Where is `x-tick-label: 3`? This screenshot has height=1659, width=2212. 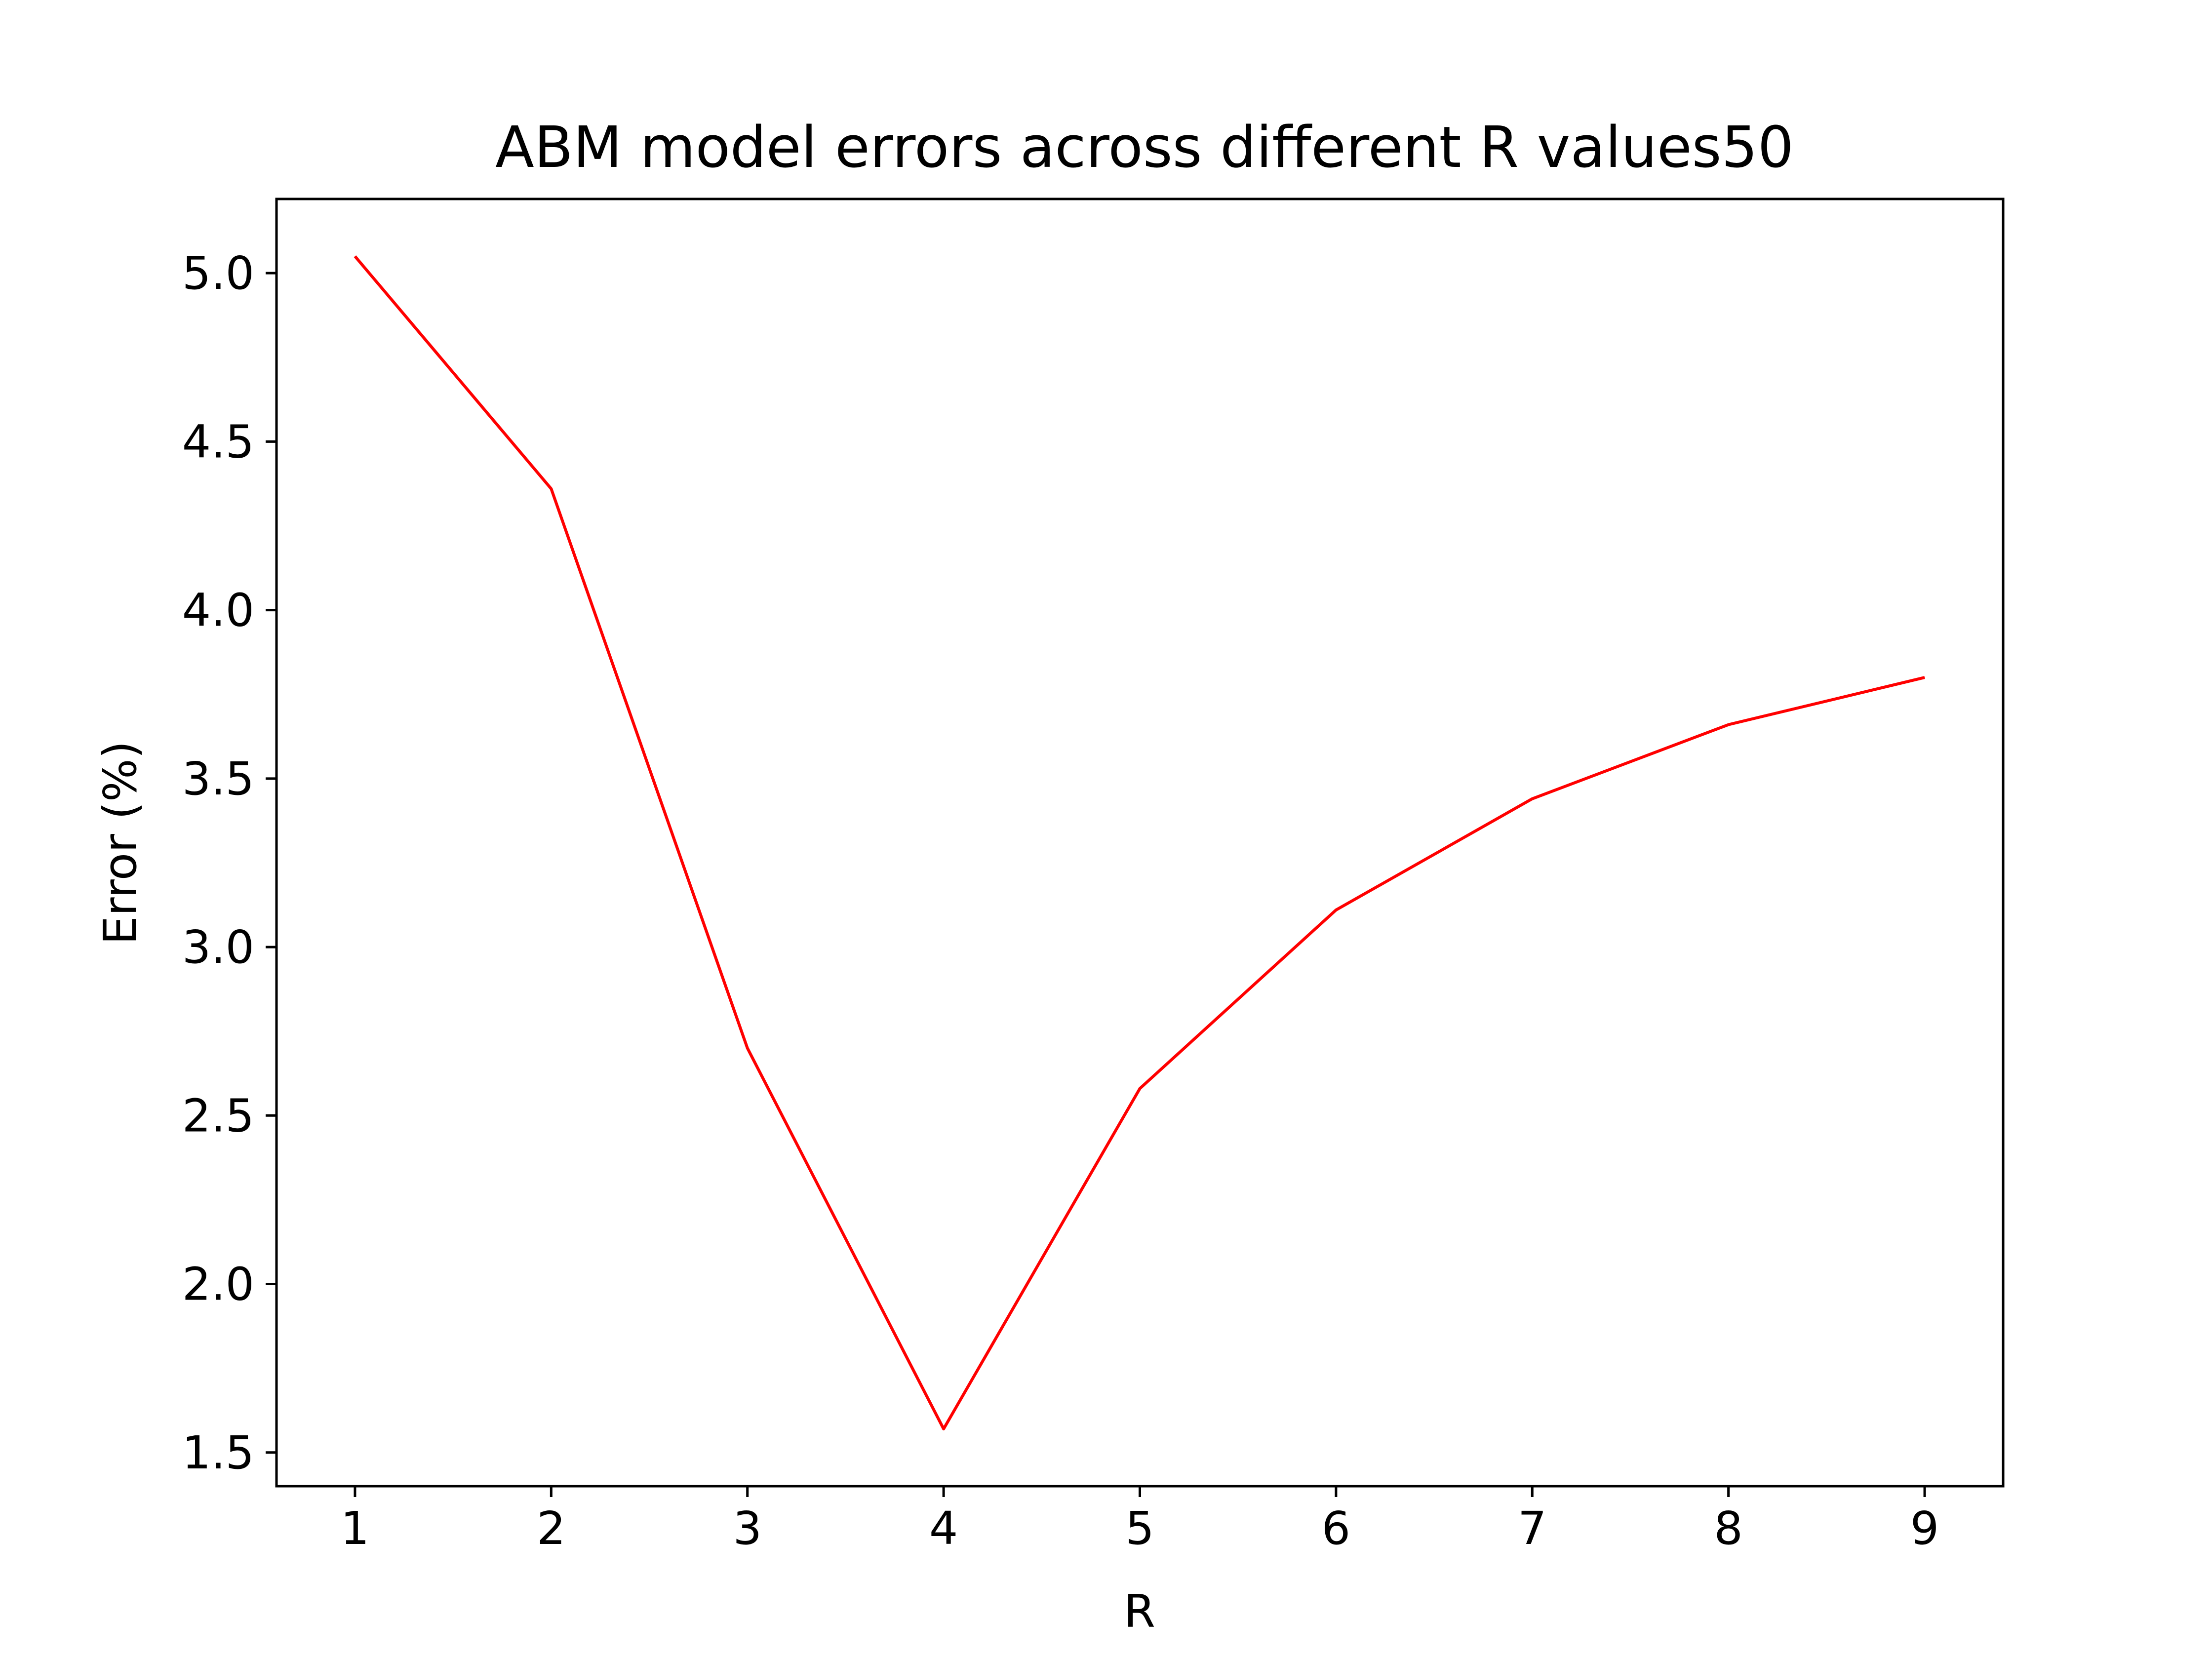
x-tick-label: 3 is located at coordinates (748, 1529).